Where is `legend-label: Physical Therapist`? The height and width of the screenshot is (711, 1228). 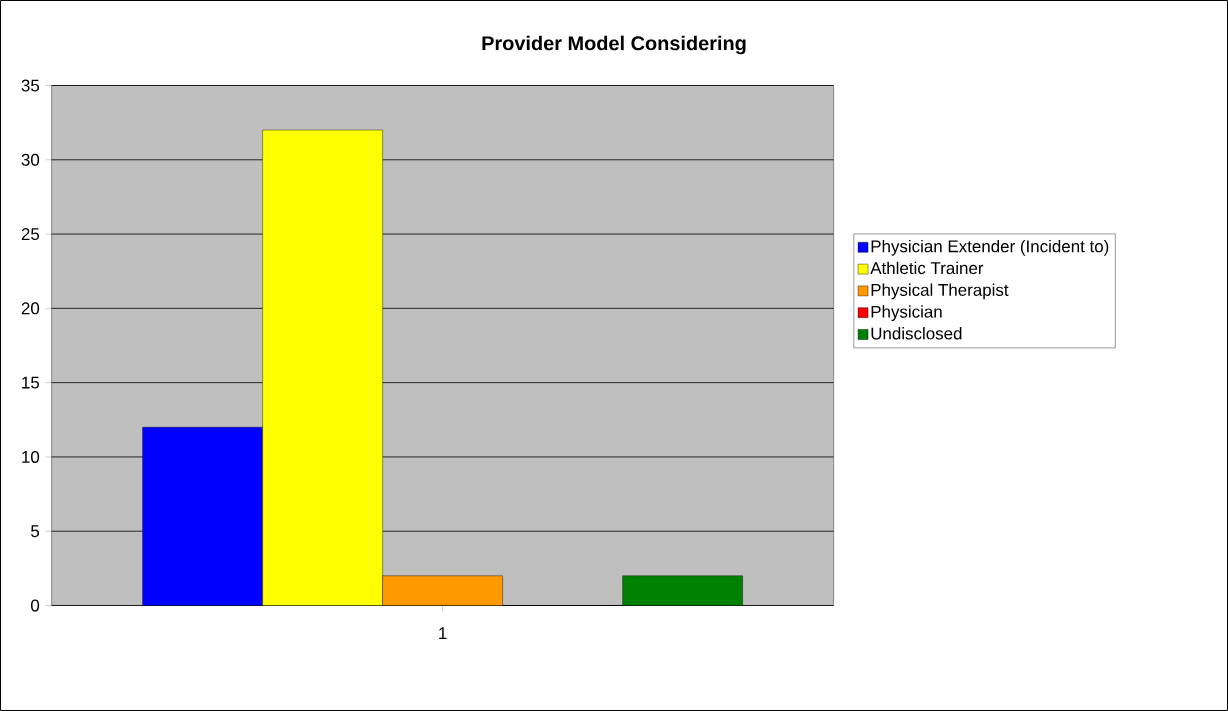
legend-label: Physical Therapist is located at coordinates (940, 291).